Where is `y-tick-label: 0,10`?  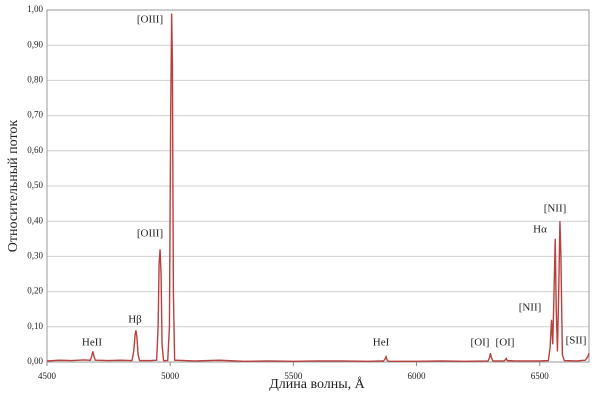 y-tick-label: 0,10 is located at coordinates (35, 326).